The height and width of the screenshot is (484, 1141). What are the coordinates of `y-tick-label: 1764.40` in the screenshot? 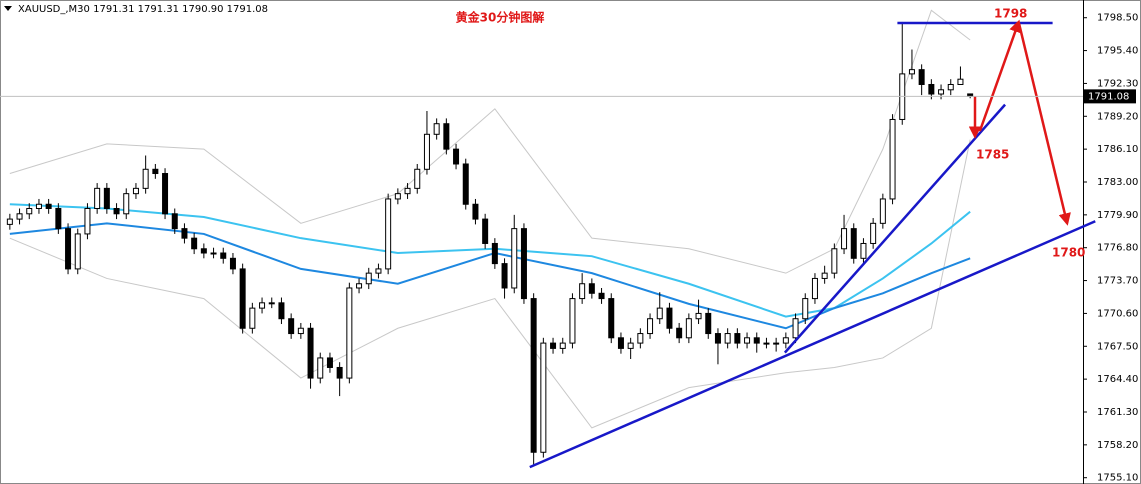 It's located at (1117, 379).